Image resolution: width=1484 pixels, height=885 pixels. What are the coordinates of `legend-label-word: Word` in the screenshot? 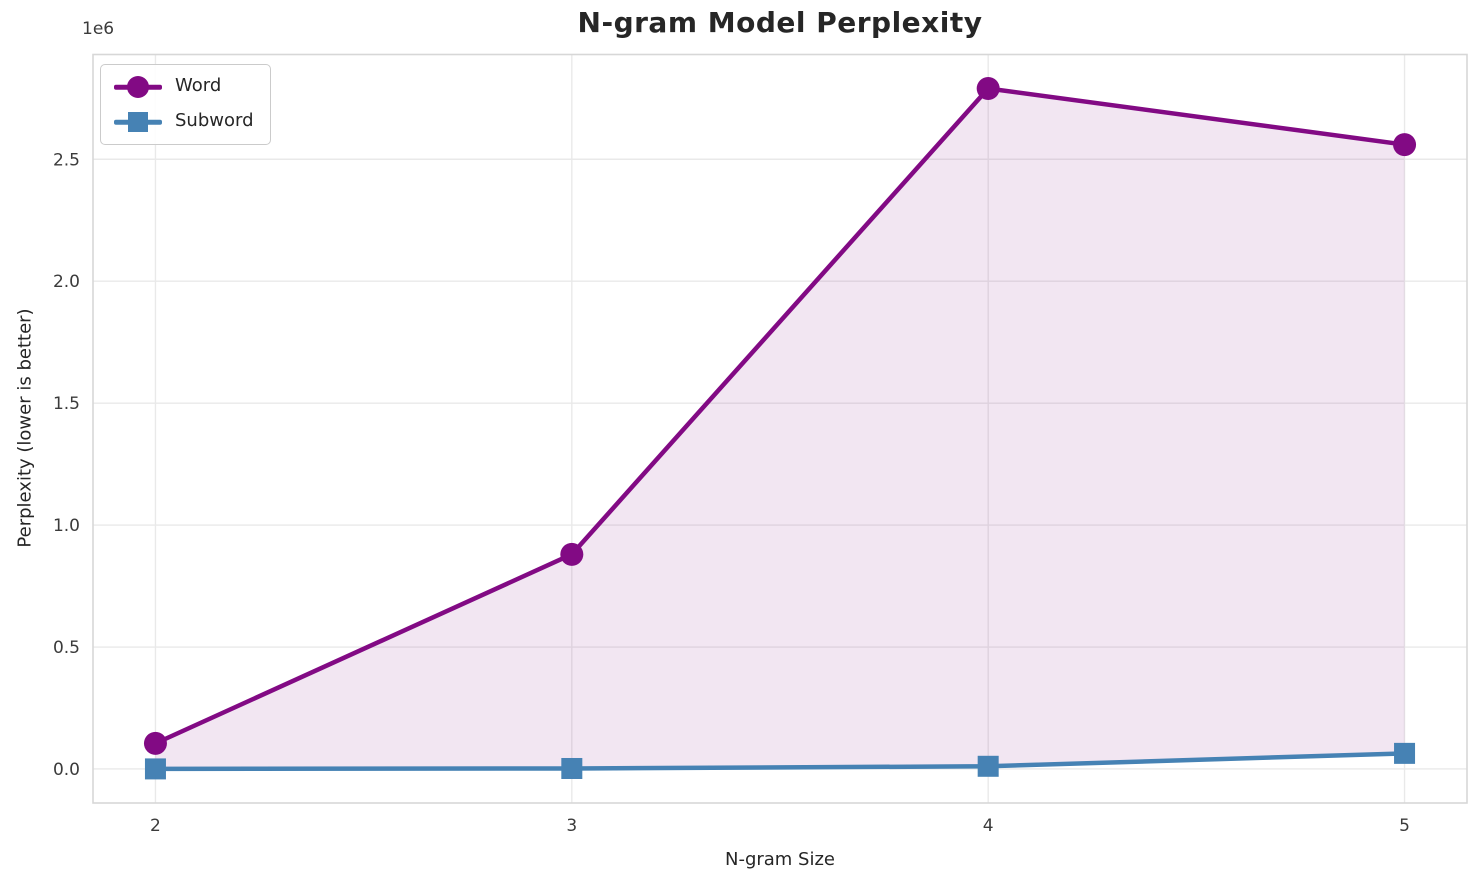 It's located at (198, 85).